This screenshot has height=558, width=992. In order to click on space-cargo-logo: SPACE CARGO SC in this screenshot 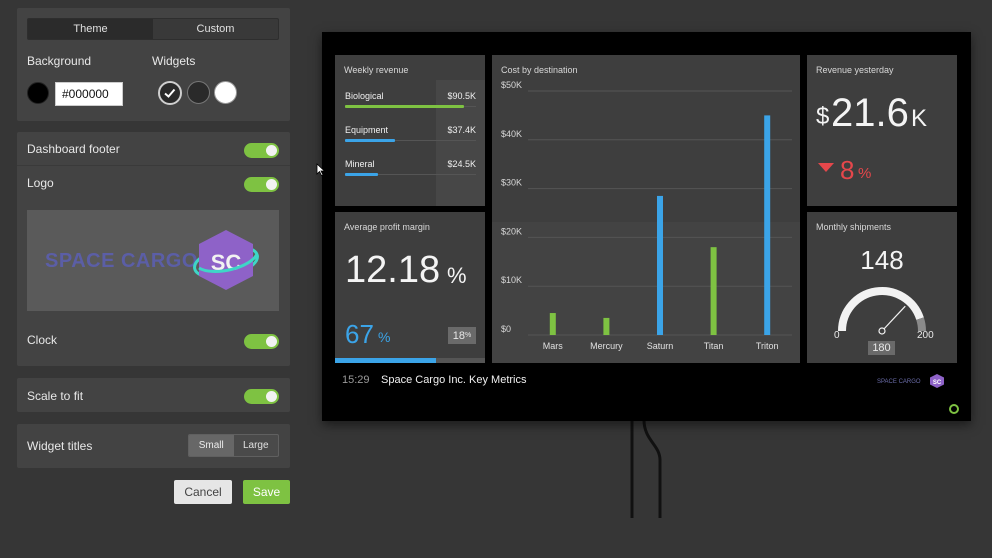, I will do `click(152, 260)`.